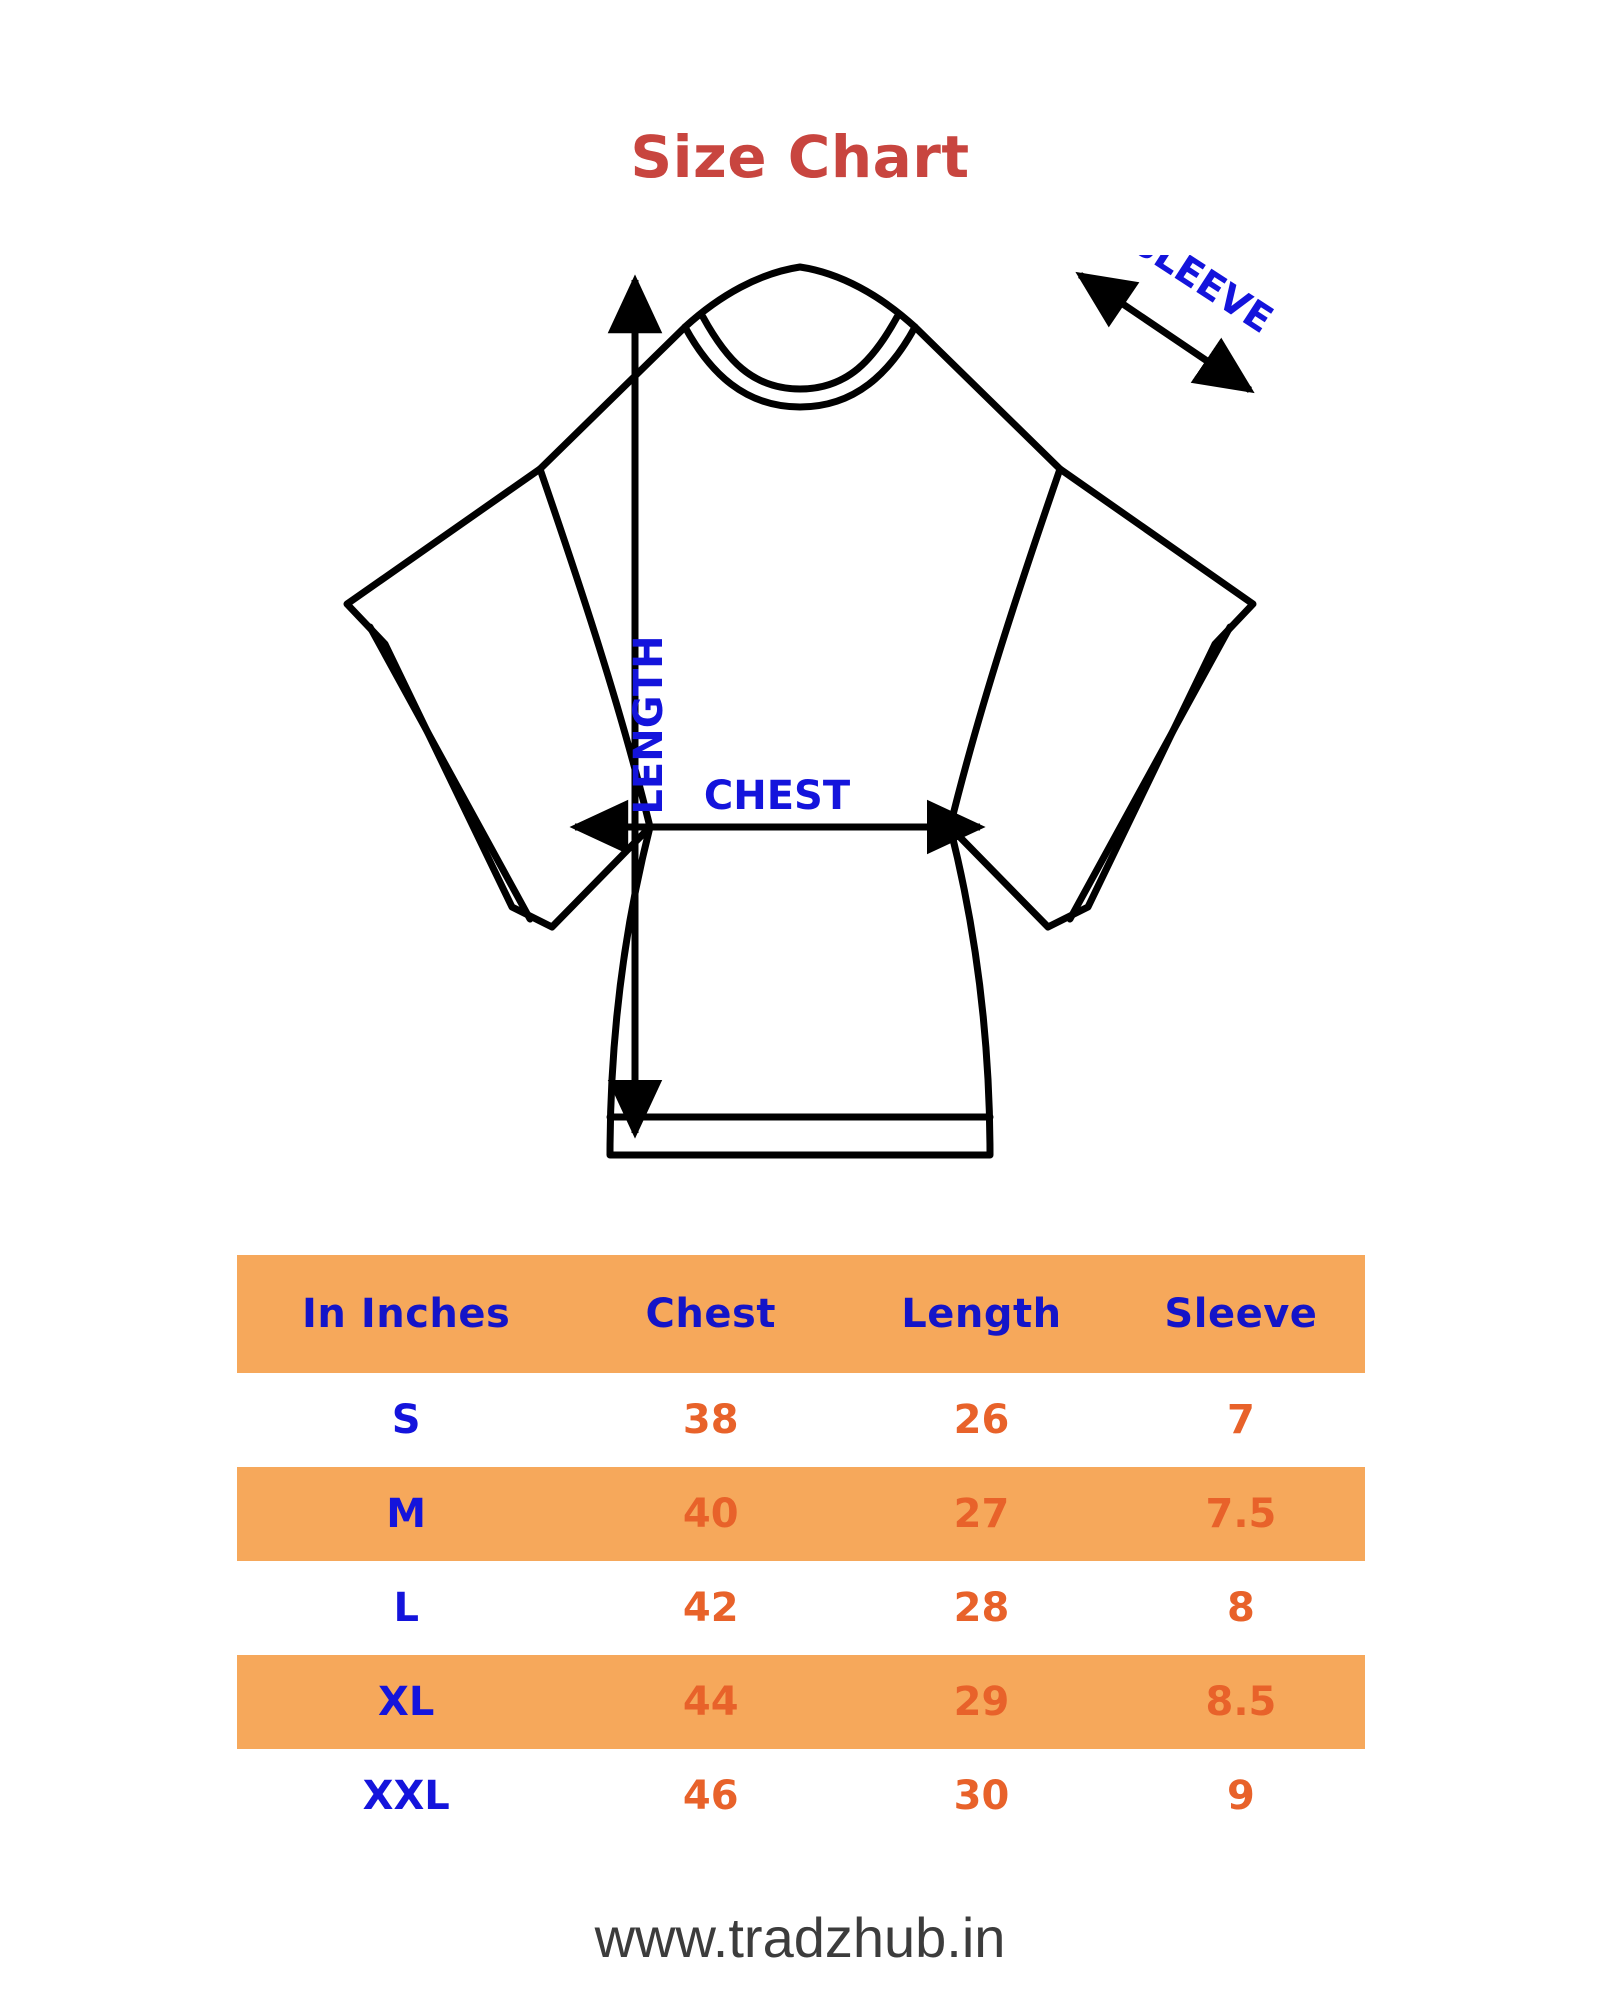 Image resolution: width=1600 pixels, height=2000 pixels. I want to click on column-header-size: In Inches, so click(406, 1314).